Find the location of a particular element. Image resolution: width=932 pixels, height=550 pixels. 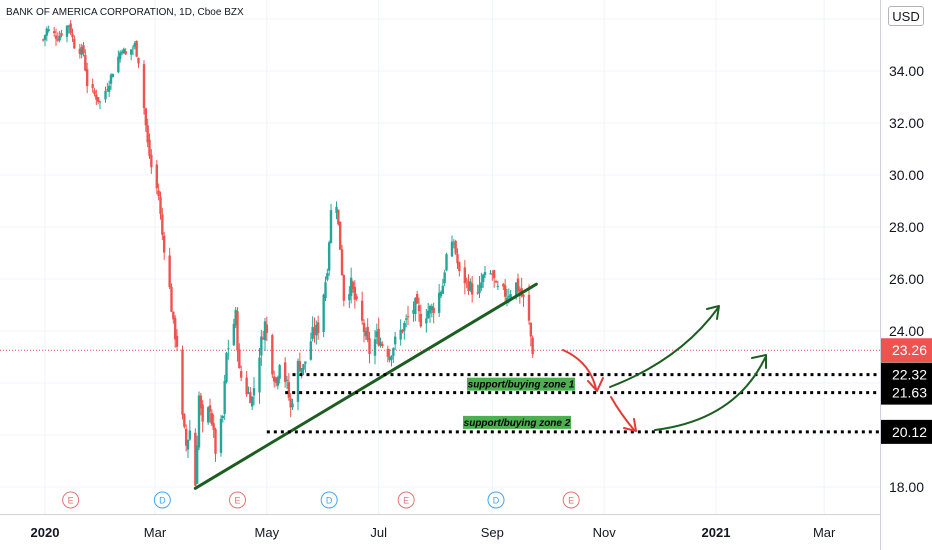

last-price-tag-bg is located at coordinates (906, 350).